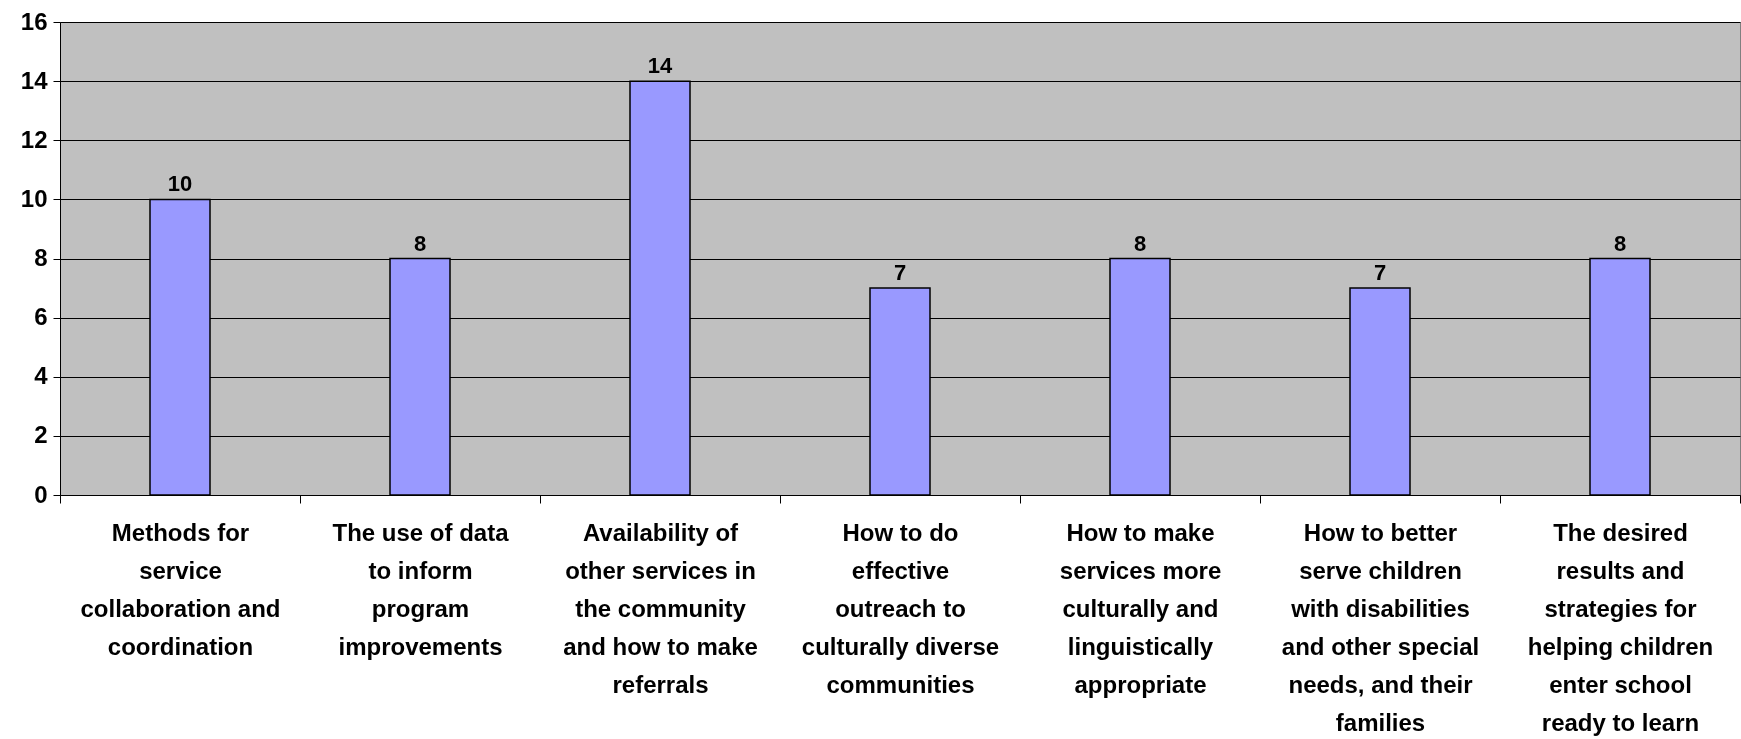 Image resolution: width=1741 pixels, height=739 pixels. I want to click on y-tick-label: 12, so click(34, 139).